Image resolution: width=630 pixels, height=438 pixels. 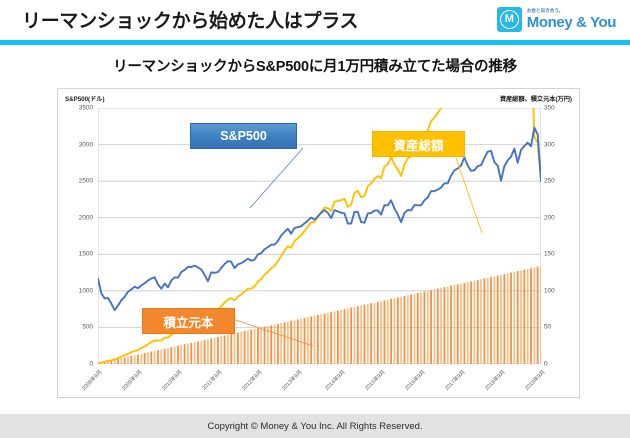 What do you see at coordinates (415, 380) in the screenshot?
I see `x-axis-tick: 2016年9月` at bounding box center [415, 380].